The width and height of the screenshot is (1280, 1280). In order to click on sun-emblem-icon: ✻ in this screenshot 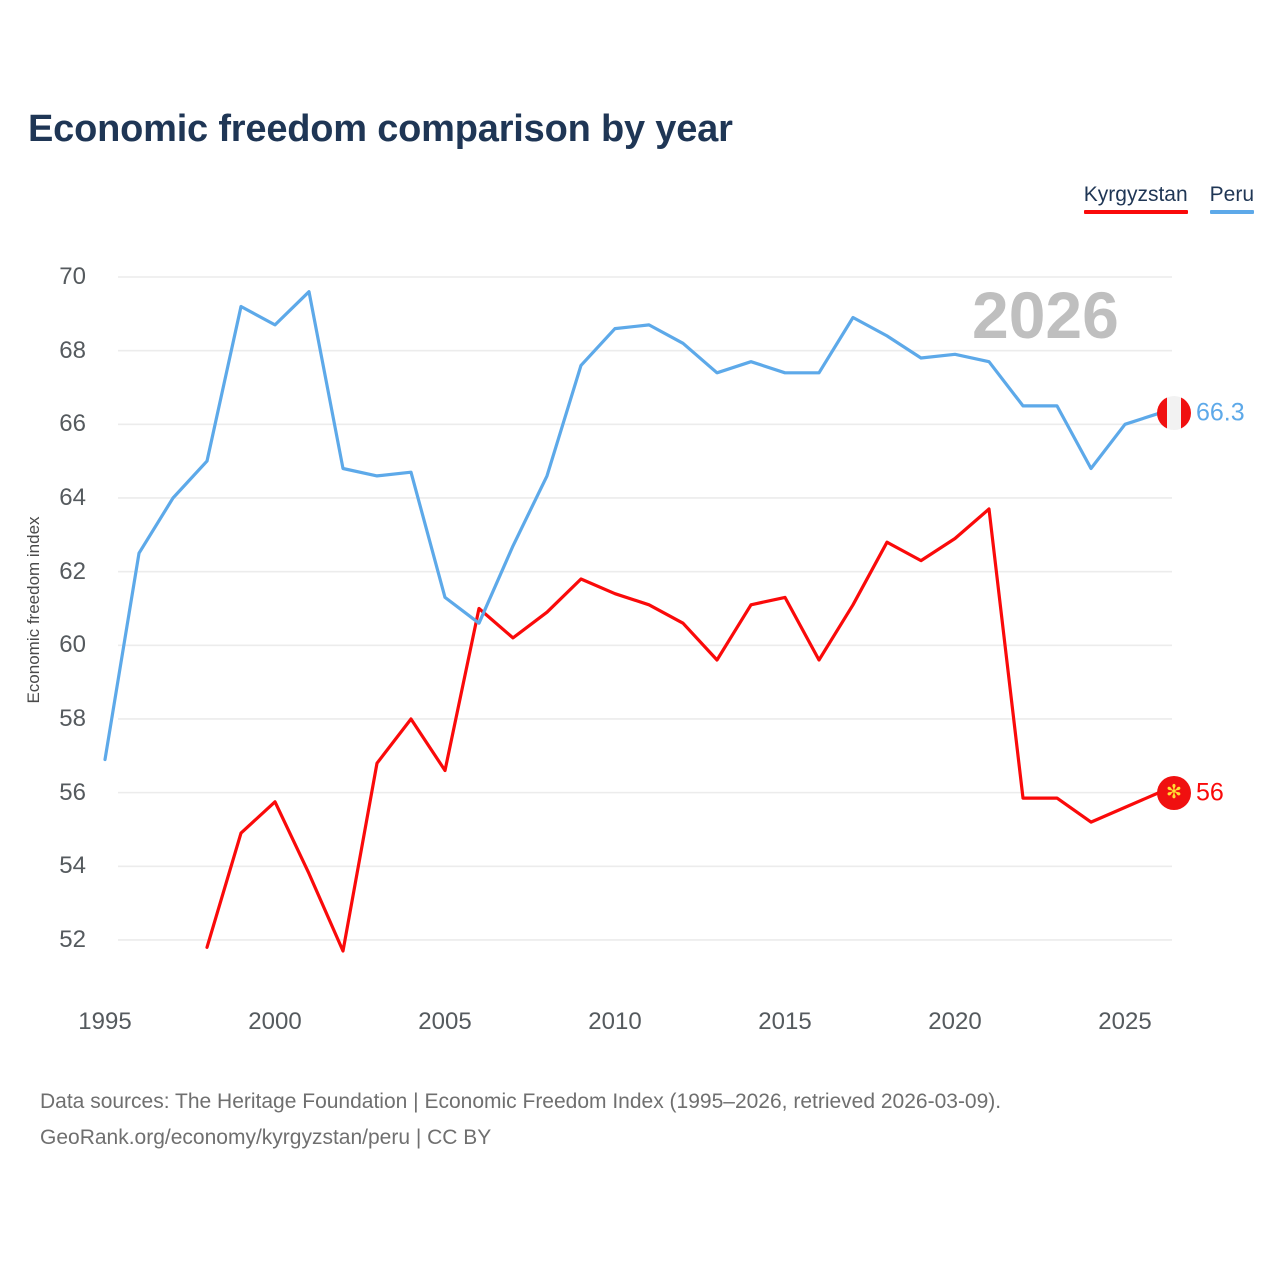, I will do `click(1174, 793)`.